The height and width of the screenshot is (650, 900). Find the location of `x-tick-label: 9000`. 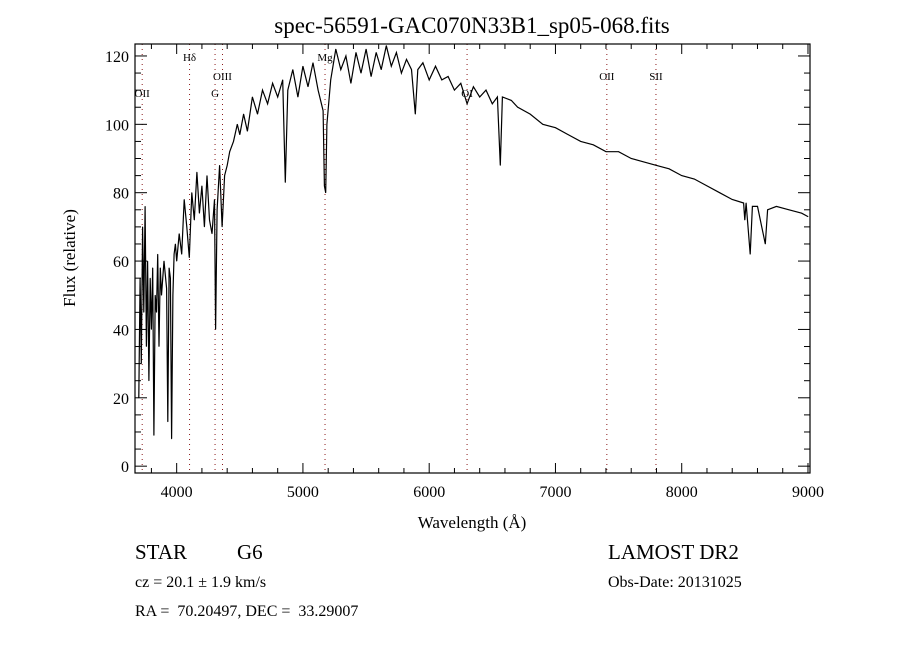

x-tick-label: 9000 is located at coordinates (808, 492).